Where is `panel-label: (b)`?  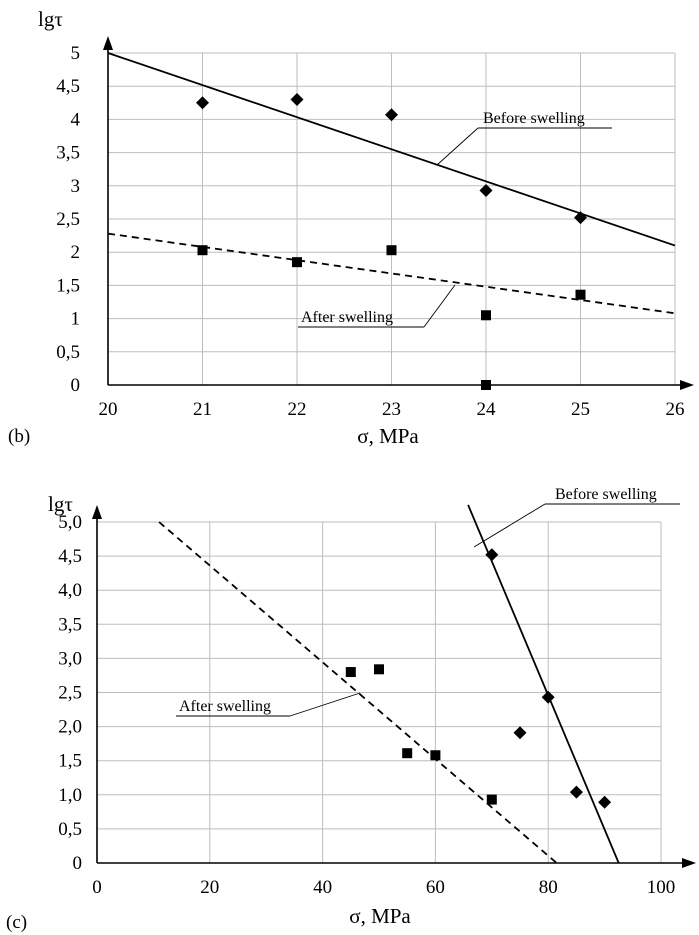 panel-label: (b) is located at coordinates (19, 436).